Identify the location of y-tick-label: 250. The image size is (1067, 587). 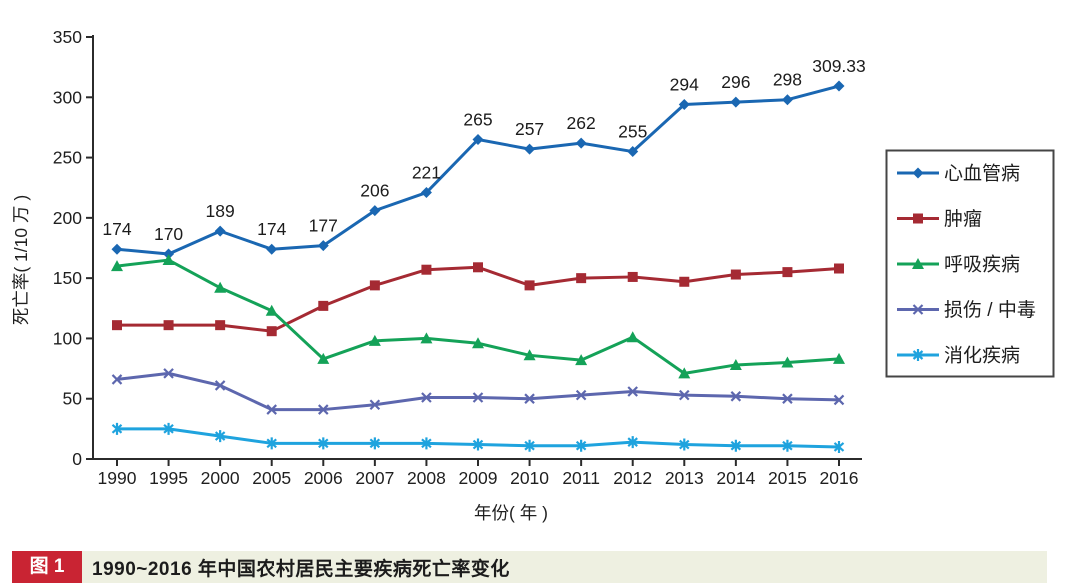
(67, 158).